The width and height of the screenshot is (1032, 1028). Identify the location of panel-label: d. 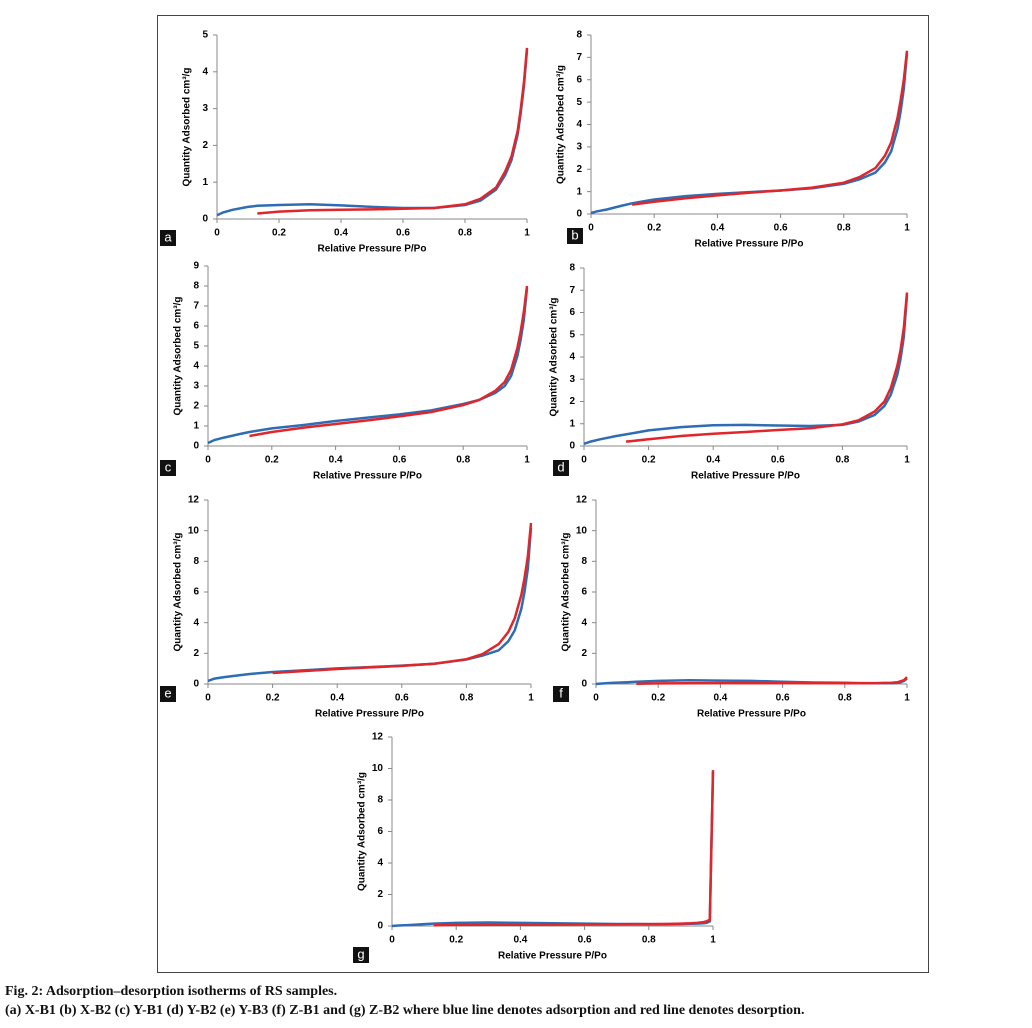
(560, 466).